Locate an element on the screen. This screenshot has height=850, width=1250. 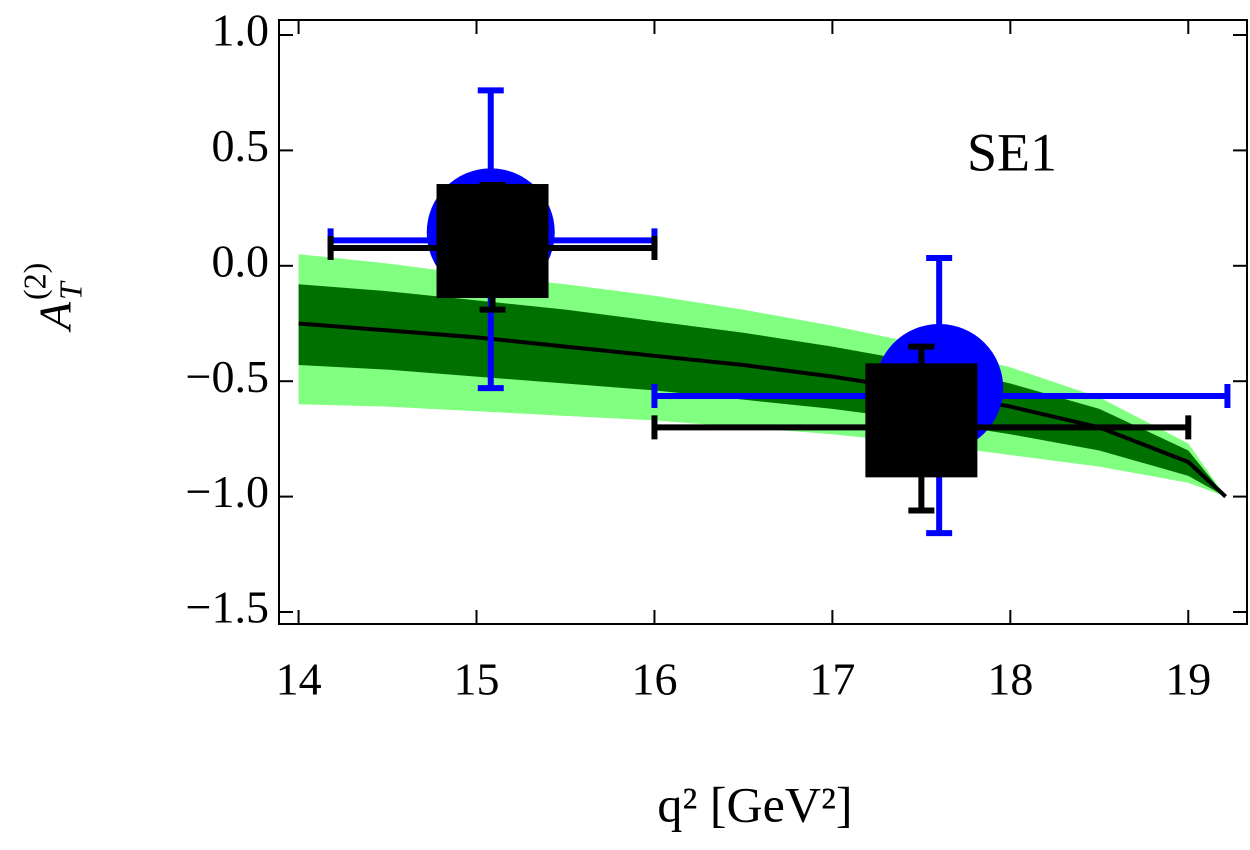
y-tick-label: 0.5 is located at coordinates (241, 145).